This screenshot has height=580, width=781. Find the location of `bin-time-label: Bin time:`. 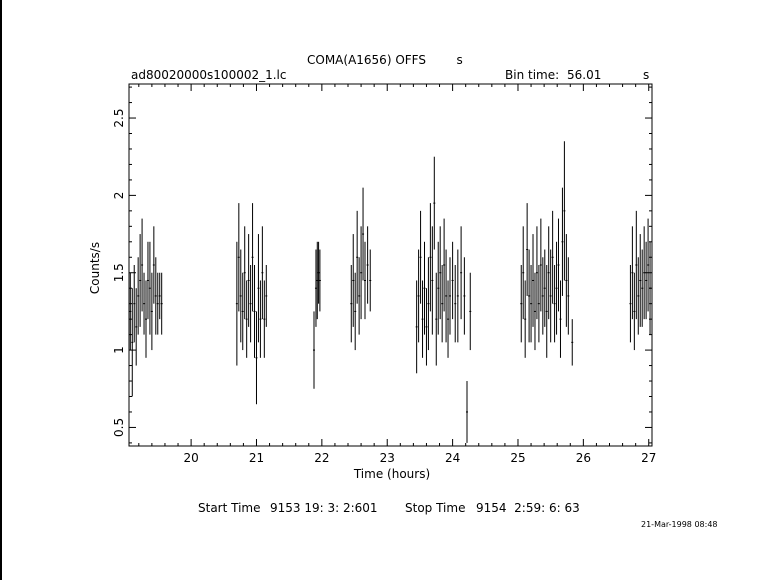

bin-time-label: Bin time: is located at coordinates (532, 75).